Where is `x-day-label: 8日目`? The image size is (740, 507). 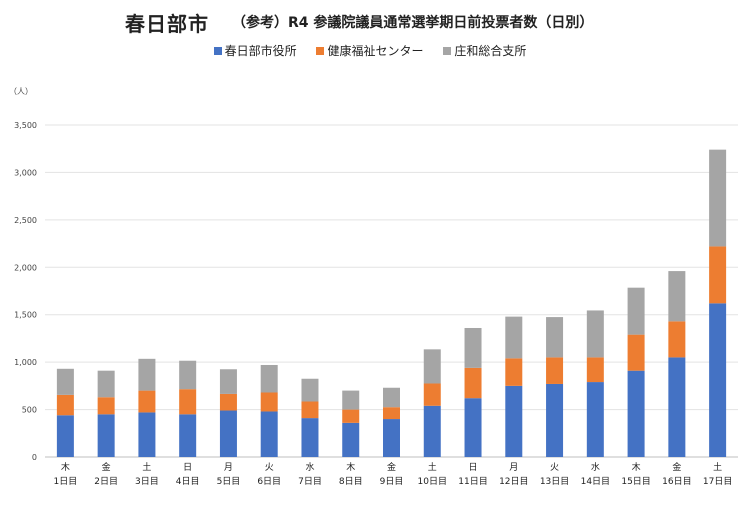 x-day-label: 8日目 is located at coordinates (351, 481).